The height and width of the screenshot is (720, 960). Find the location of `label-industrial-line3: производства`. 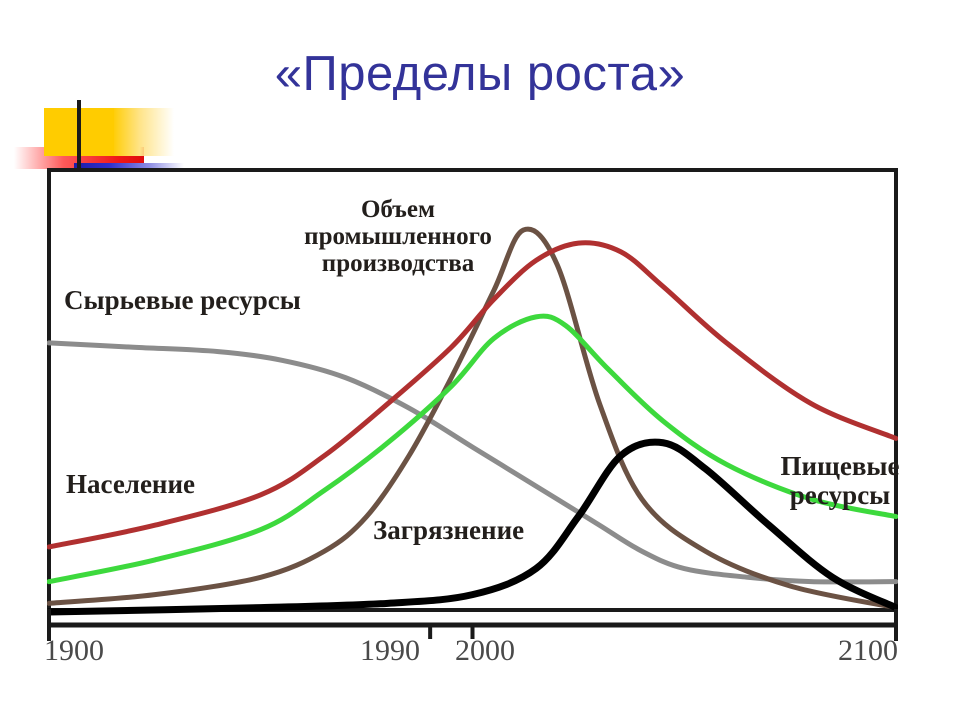

label-industrial-line3: производства is located at coordinates (398, 263).